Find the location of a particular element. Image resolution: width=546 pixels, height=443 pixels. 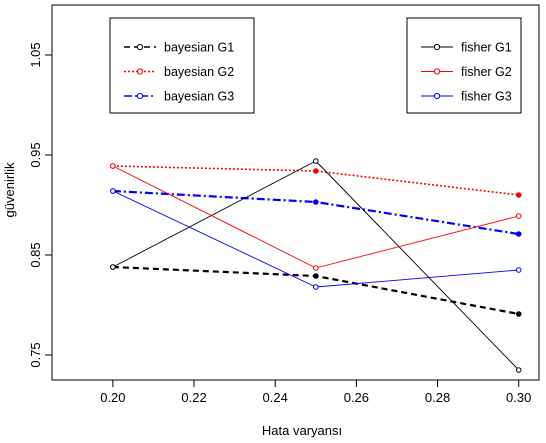

y-tick-label: 1.05 is located at coordinates (35, 54).